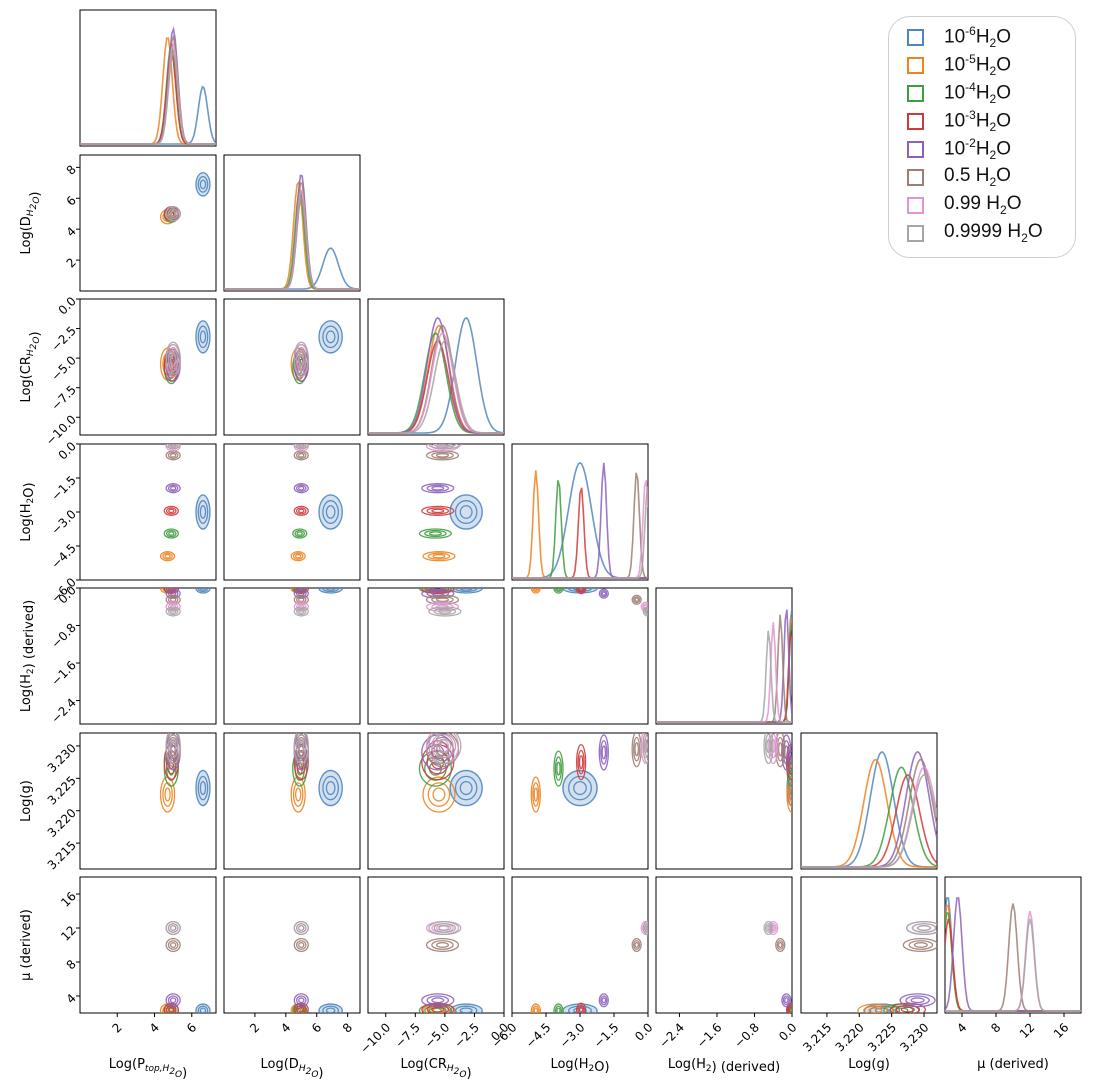  I want to click on legend-item: 10-6H2O, so click(991, 37).